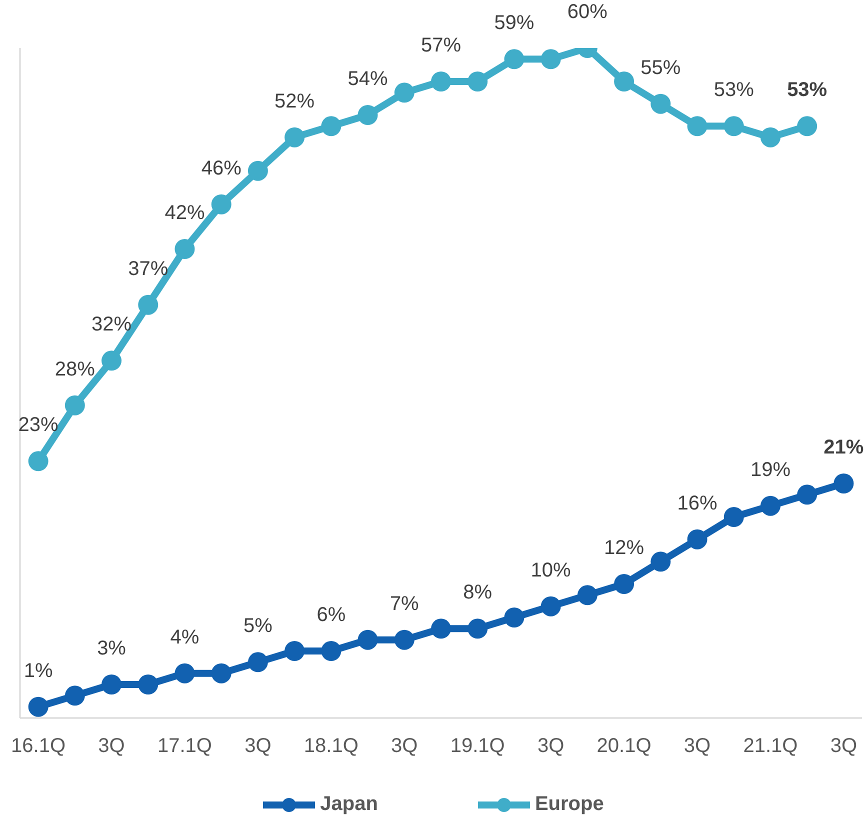  Describe the element at coordinates (112, 325) in the screenshot. I see `data-label: 32%` at that location.